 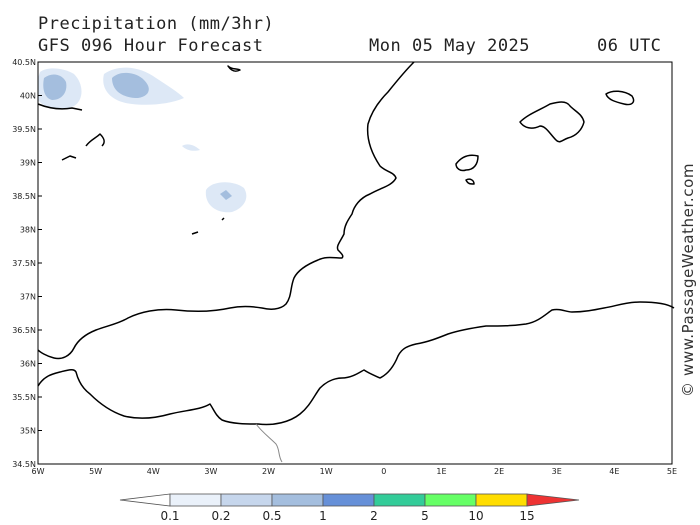 I want to click on mallorca-island, so click(x=552, y=122).